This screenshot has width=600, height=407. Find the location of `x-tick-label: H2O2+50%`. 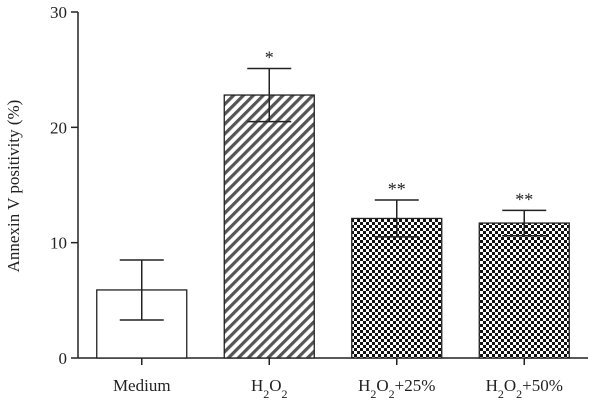

x-tick-label: H2O2+50% is located at coordinates (524, 388).